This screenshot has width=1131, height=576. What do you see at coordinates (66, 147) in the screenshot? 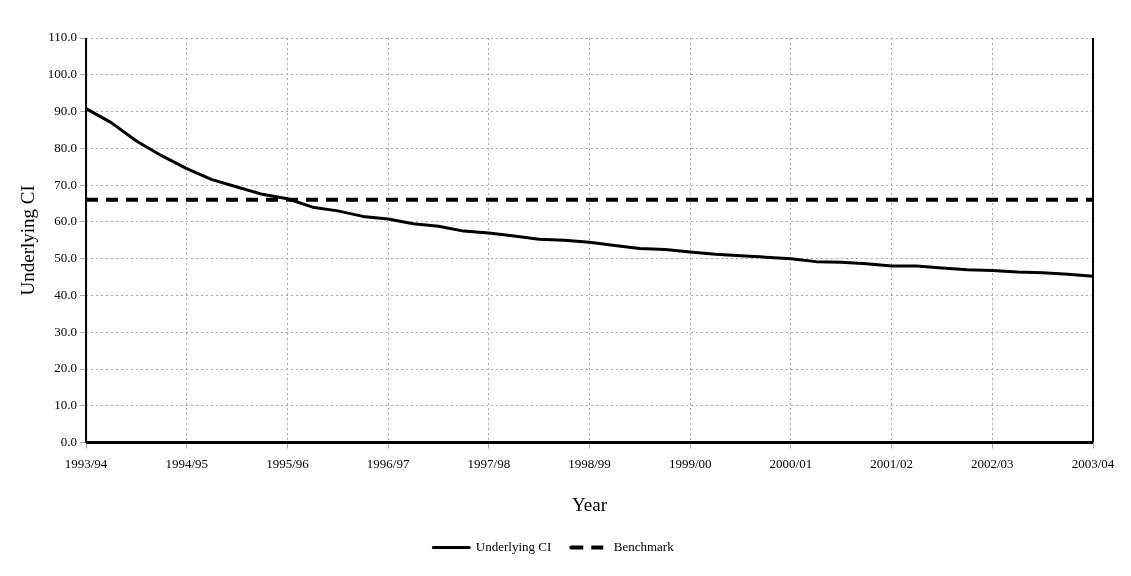
I see `y-tick-label: 80.0` at bounding box center [66, 147].